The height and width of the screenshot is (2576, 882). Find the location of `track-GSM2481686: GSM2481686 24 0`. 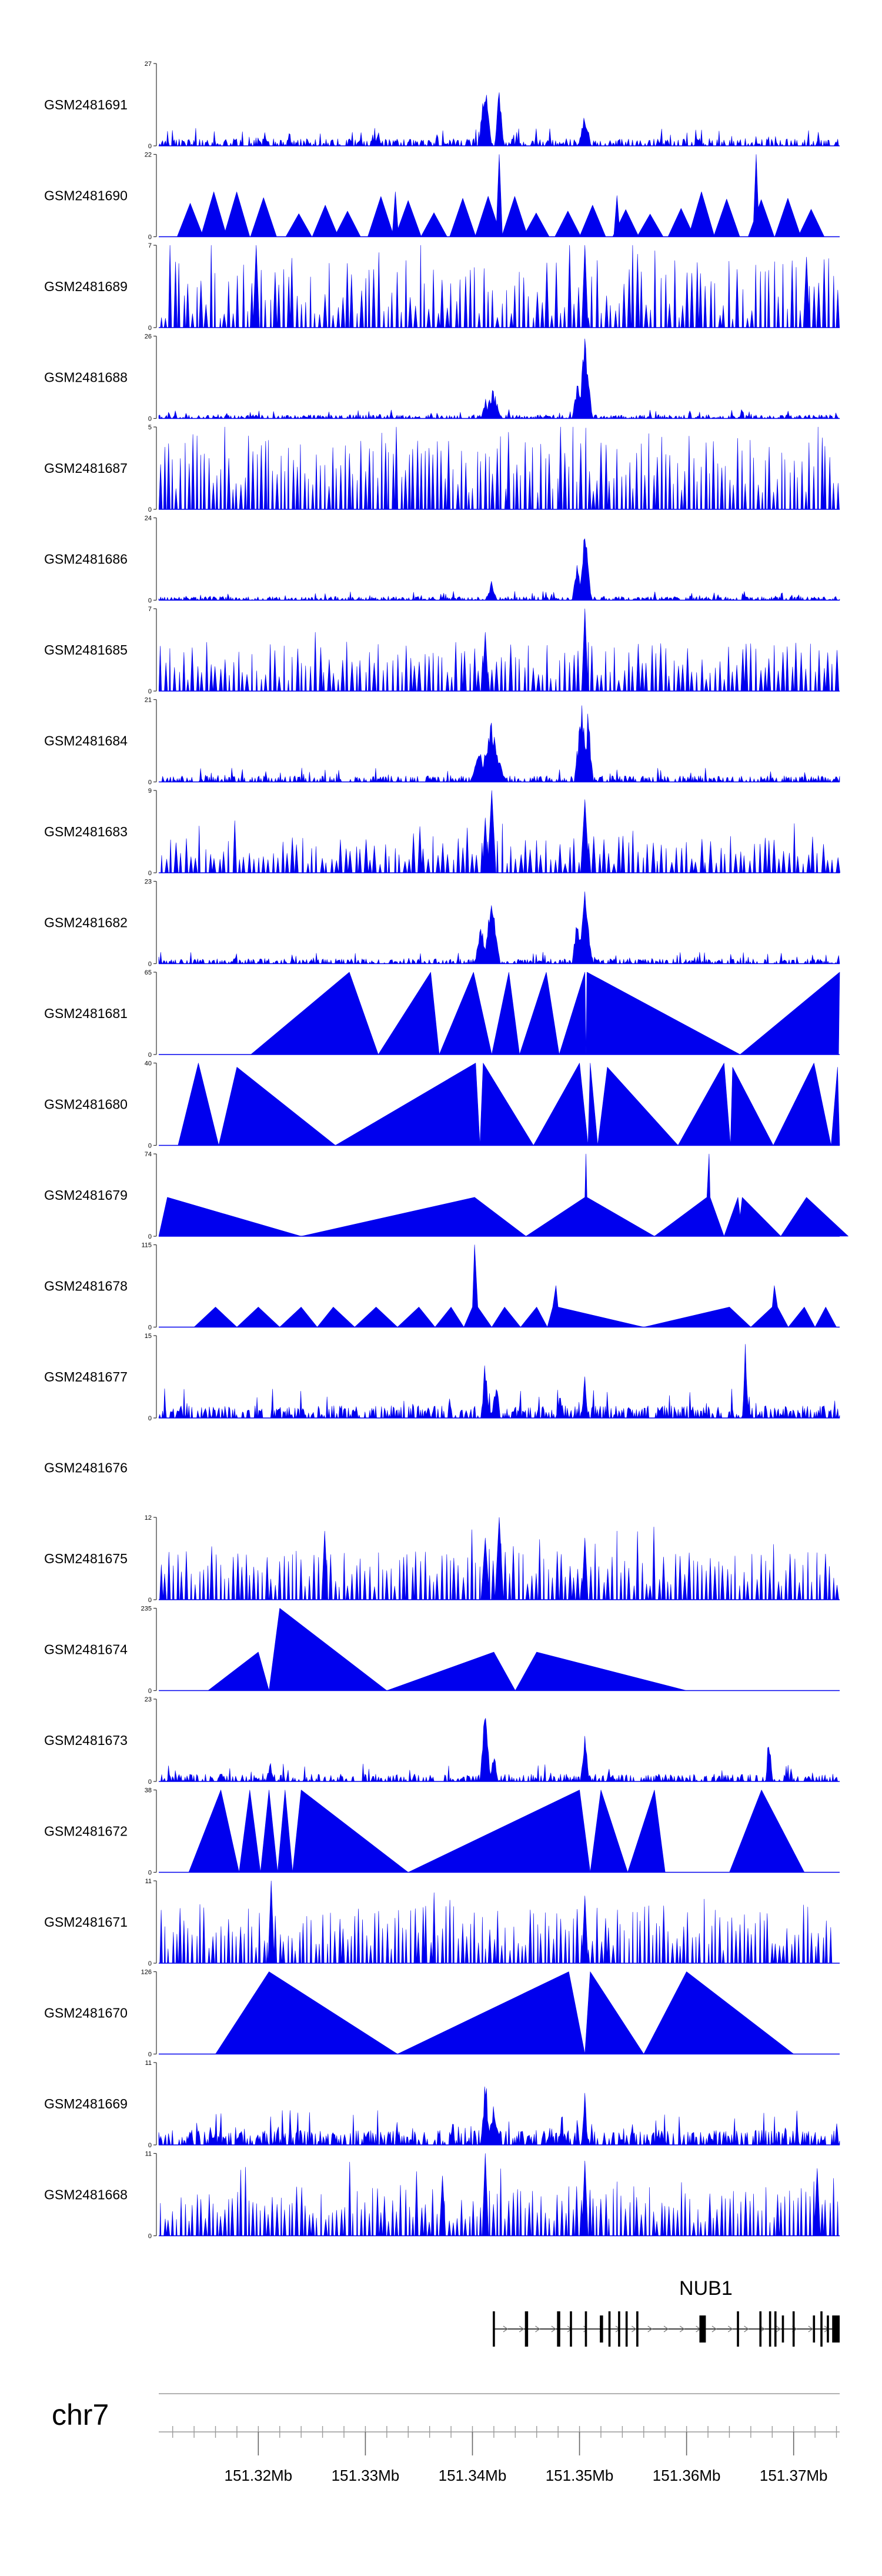

track-GSM2481686: GSM2481686 24 0 is located at coordinates (442, 560).